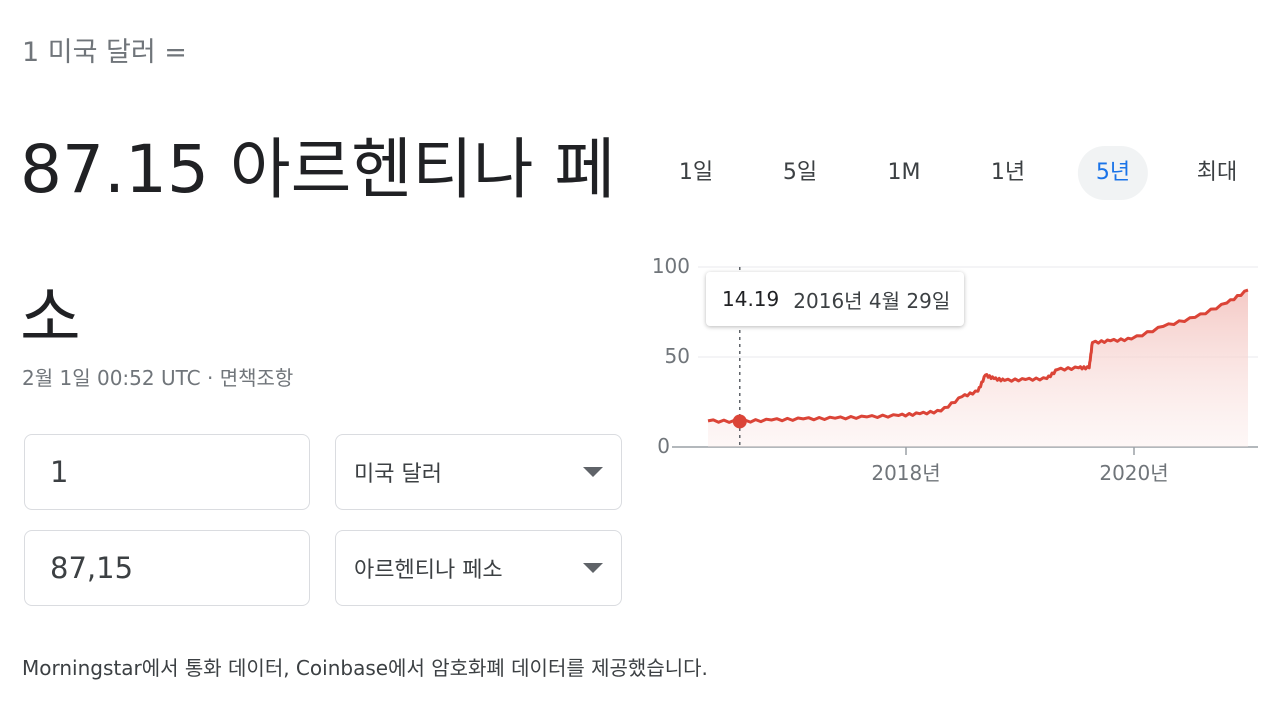 This screenshot has width=1282, height=704. I want to click on from-currency-label: 미국 달러, so click(398, 474).